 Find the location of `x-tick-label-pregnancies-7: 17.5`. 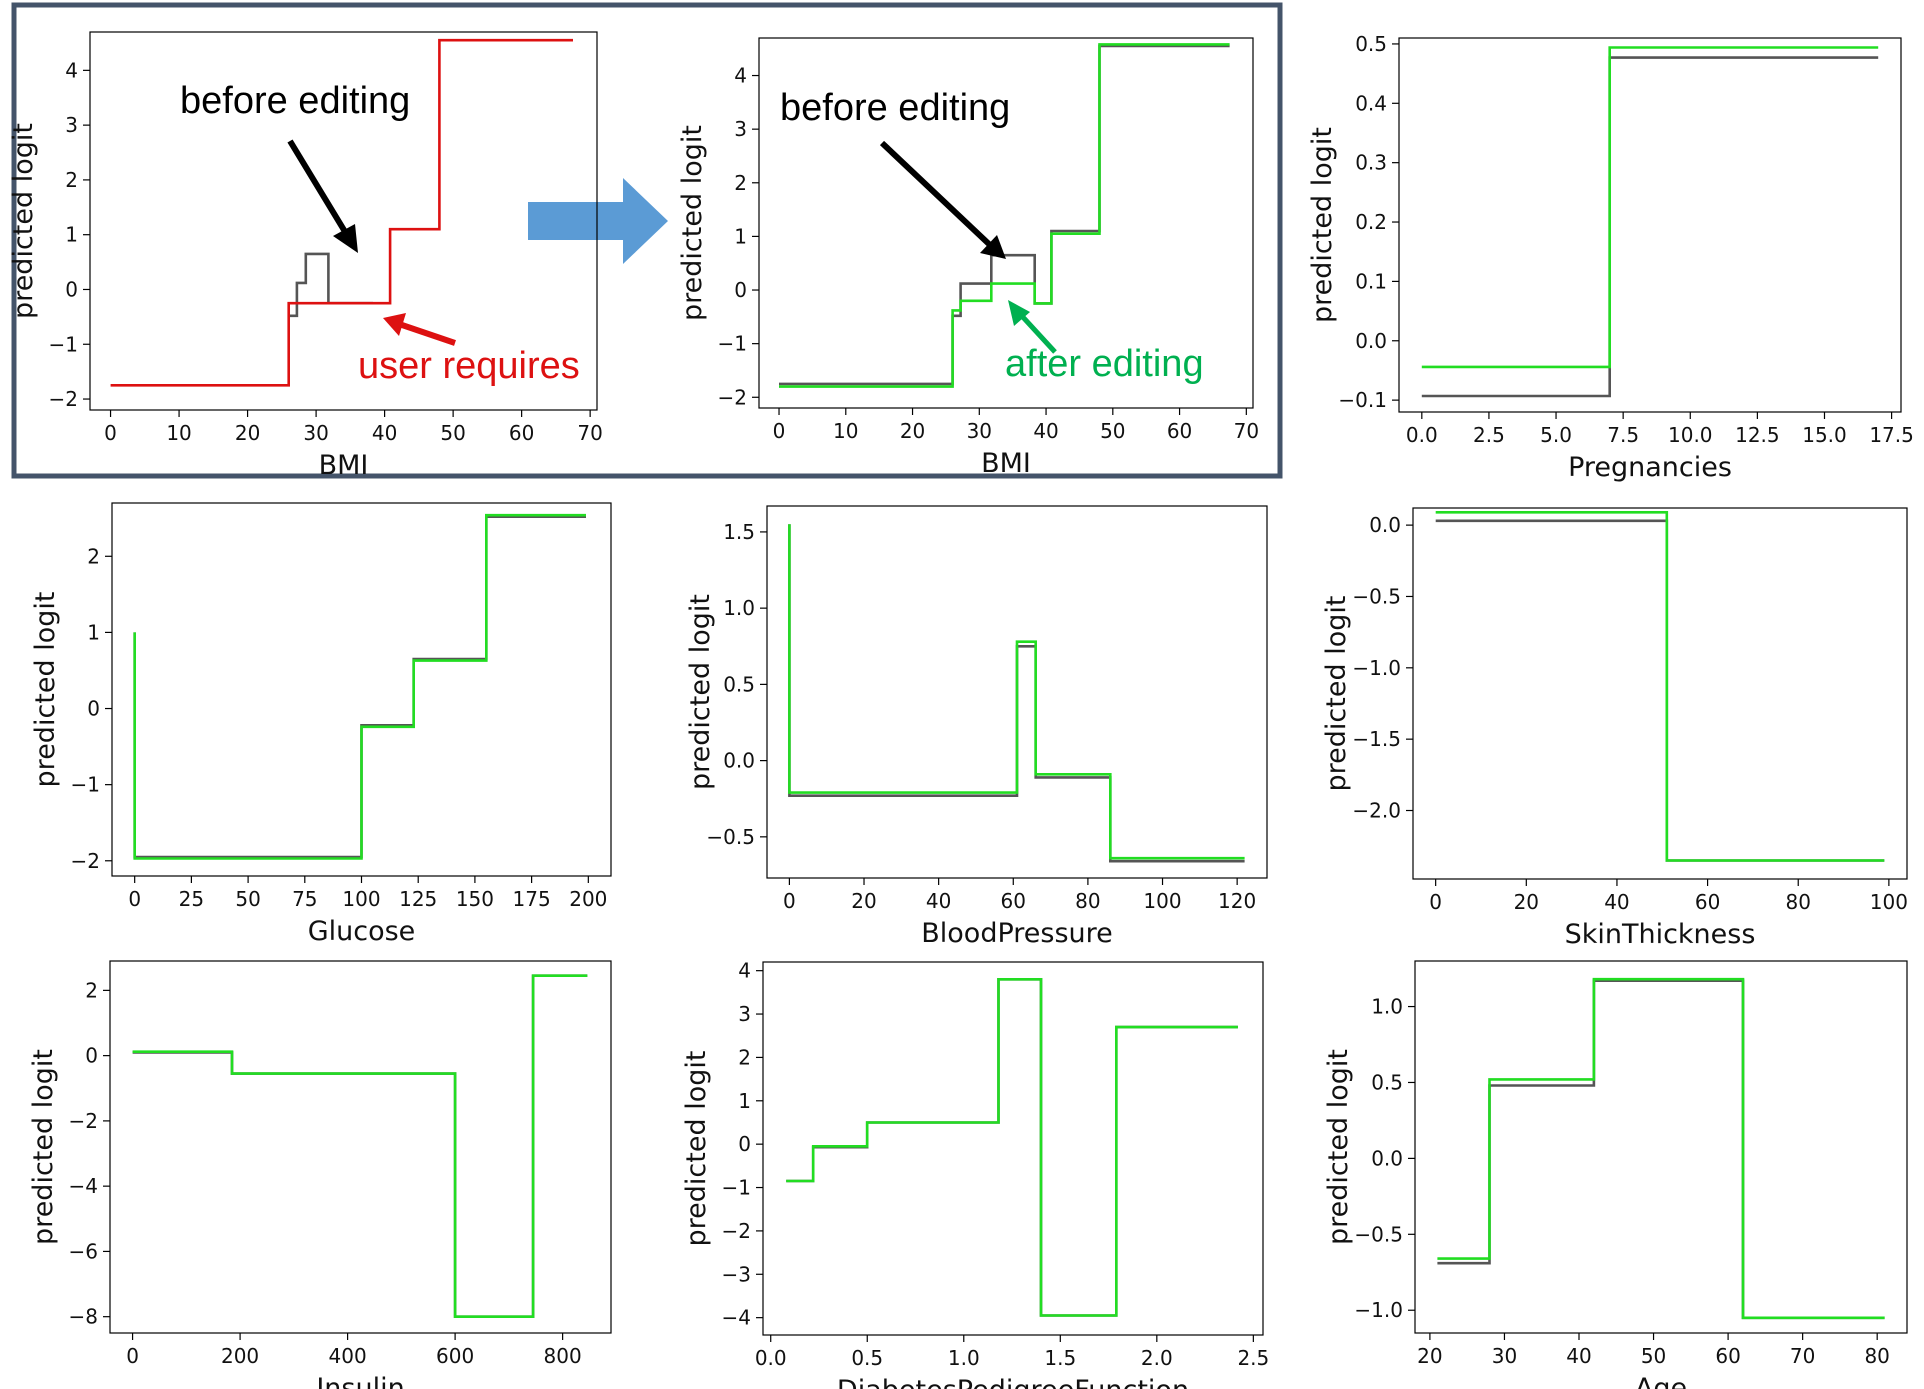

x-tick-label-pregnancies-7: 17.5 is located at coordinates (1891, 435).